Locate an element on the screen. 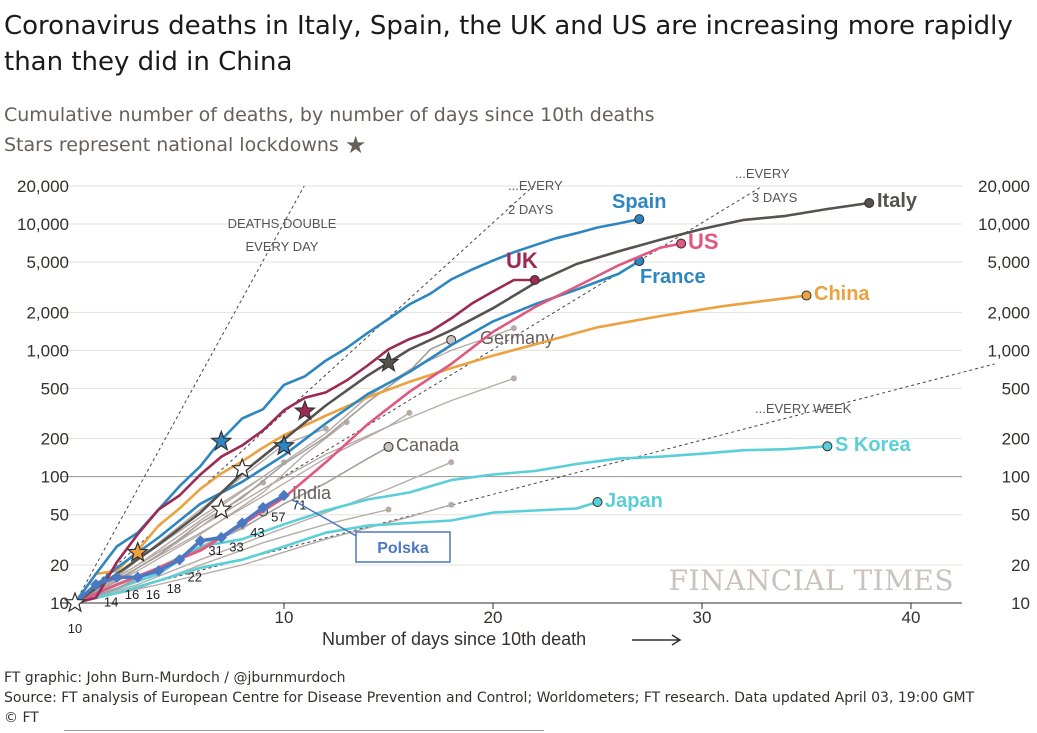 The height and width of the screenshot is (733, 1037). guide-label: EVERY DAY is located at coordinates (282, 246).